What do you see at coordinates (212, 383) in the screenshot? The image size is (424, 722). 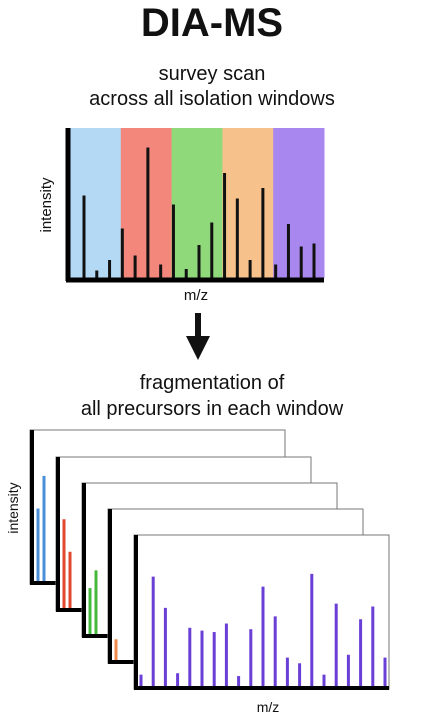 I see `fragmentation-caption-line1: fragmentation of` at bounding box center [212, 383].